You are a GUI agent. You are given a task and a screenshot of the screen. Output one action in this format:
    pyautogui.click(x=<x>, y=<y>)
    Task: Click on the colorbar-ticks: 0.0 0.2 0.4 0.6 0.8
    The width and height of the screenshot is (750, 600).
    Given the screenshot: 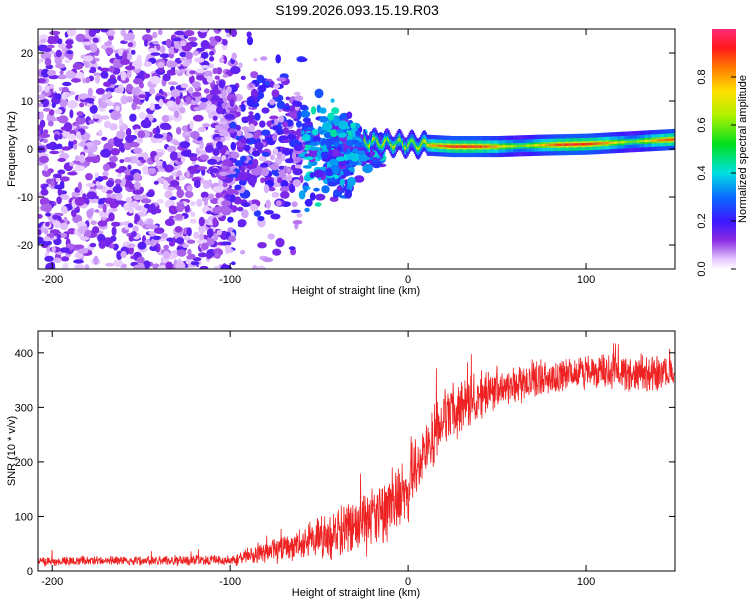 What is the action you would take?
    pyautogui.click(x=716, y=173)
    